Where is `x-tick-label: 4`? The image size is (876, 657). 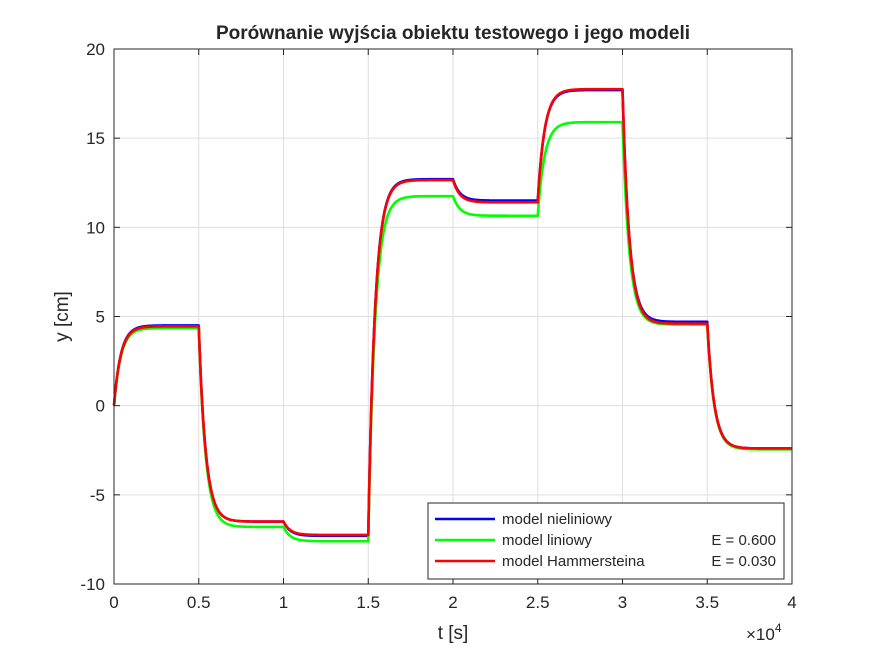 x-tick-label: 4 is located at coordinates (791, 602).